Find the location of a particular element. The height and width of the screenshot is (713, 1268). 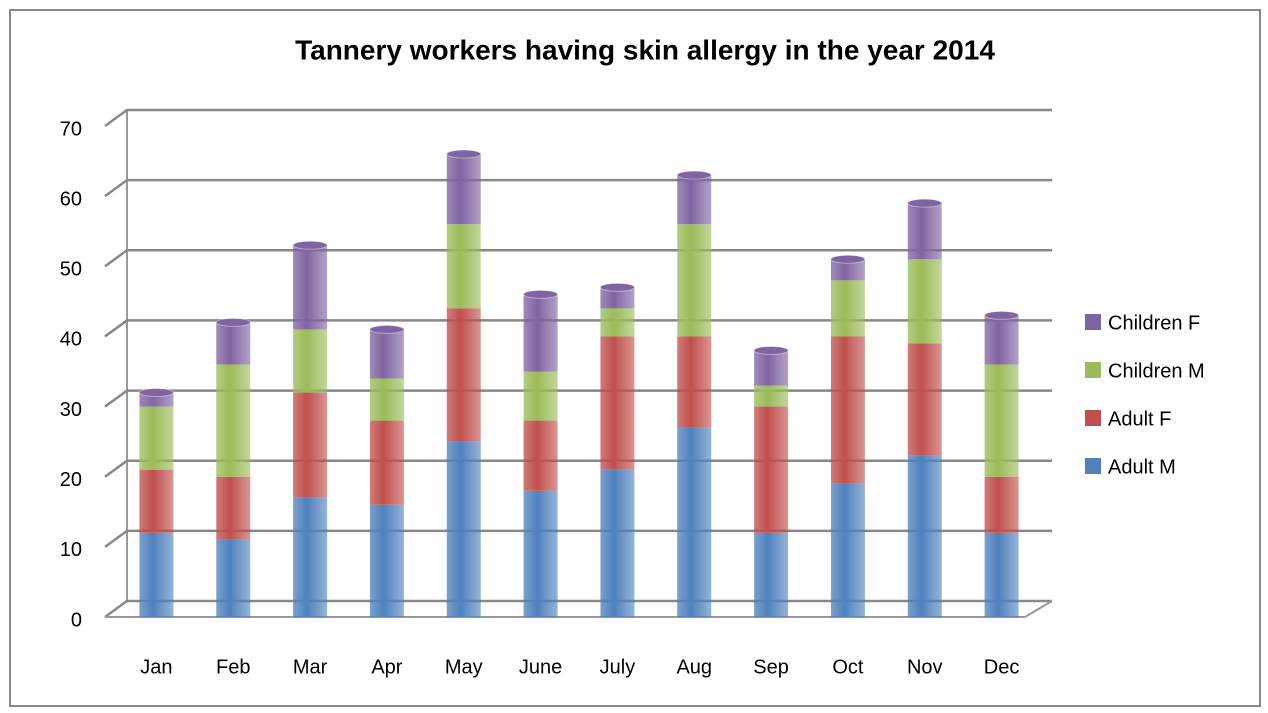

y-tick-label: 50 is located at coordinates (71, 270).